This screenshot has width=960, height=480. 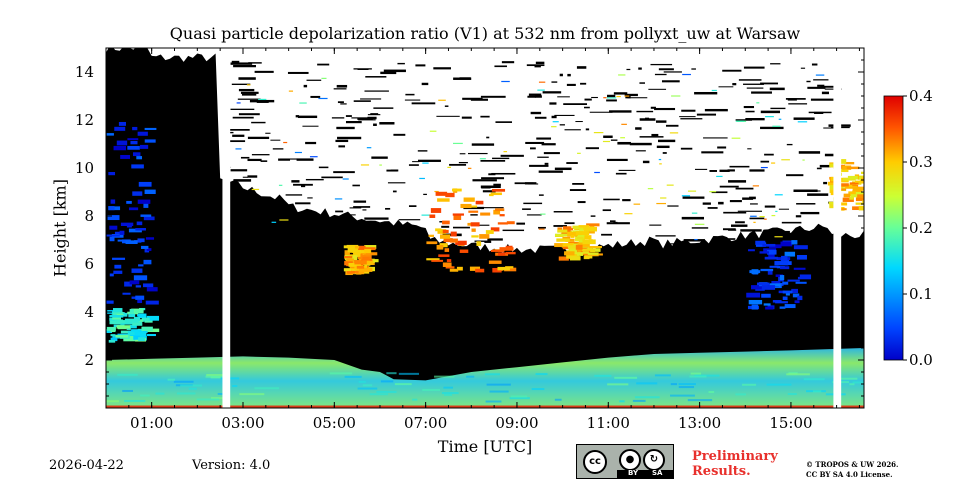 What do you see at coordinates (625, 461) in the screenshot?
I see `cc-license-badge: cc ● ↻ BY SA` at bounding box center [625, 461].